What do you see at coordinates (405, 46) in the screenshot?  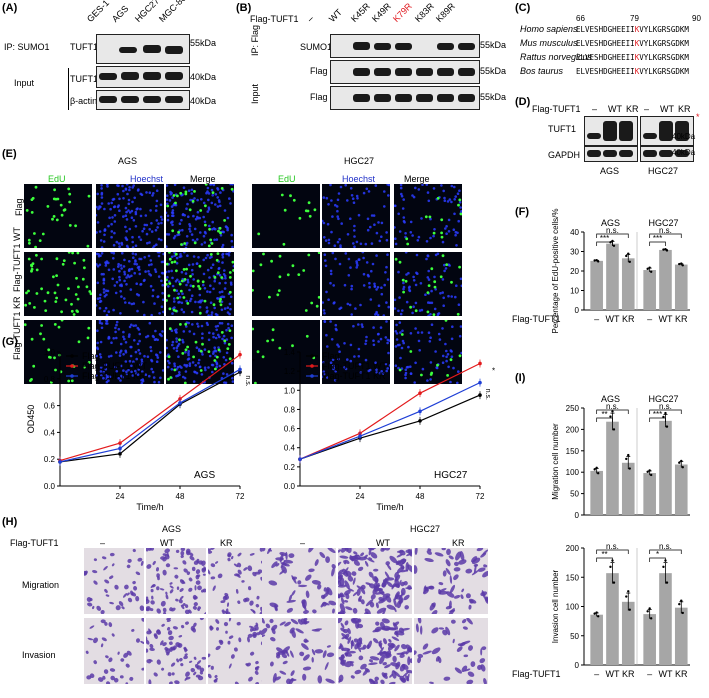 I see `blot-ip-sumo1` at bounding box center [405, 46].